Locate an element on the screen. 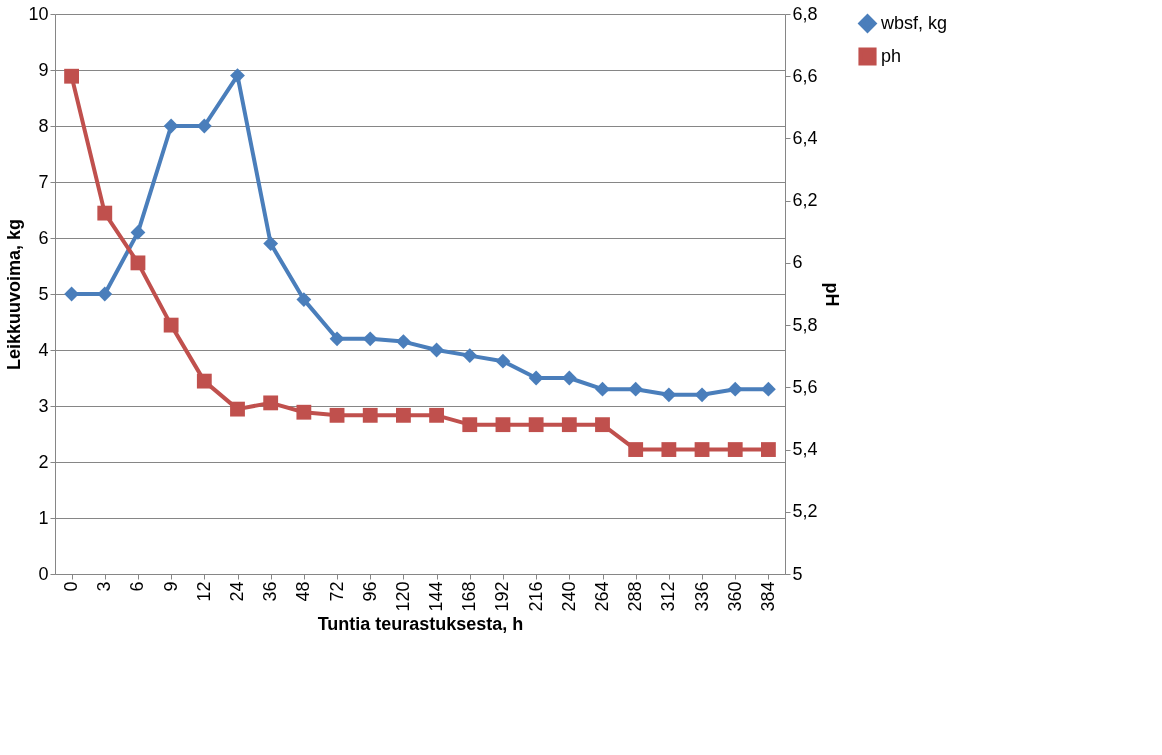 This screenshot has height=755, width=1162. y-tick-label: 3 is located at coordinates (43, 405).